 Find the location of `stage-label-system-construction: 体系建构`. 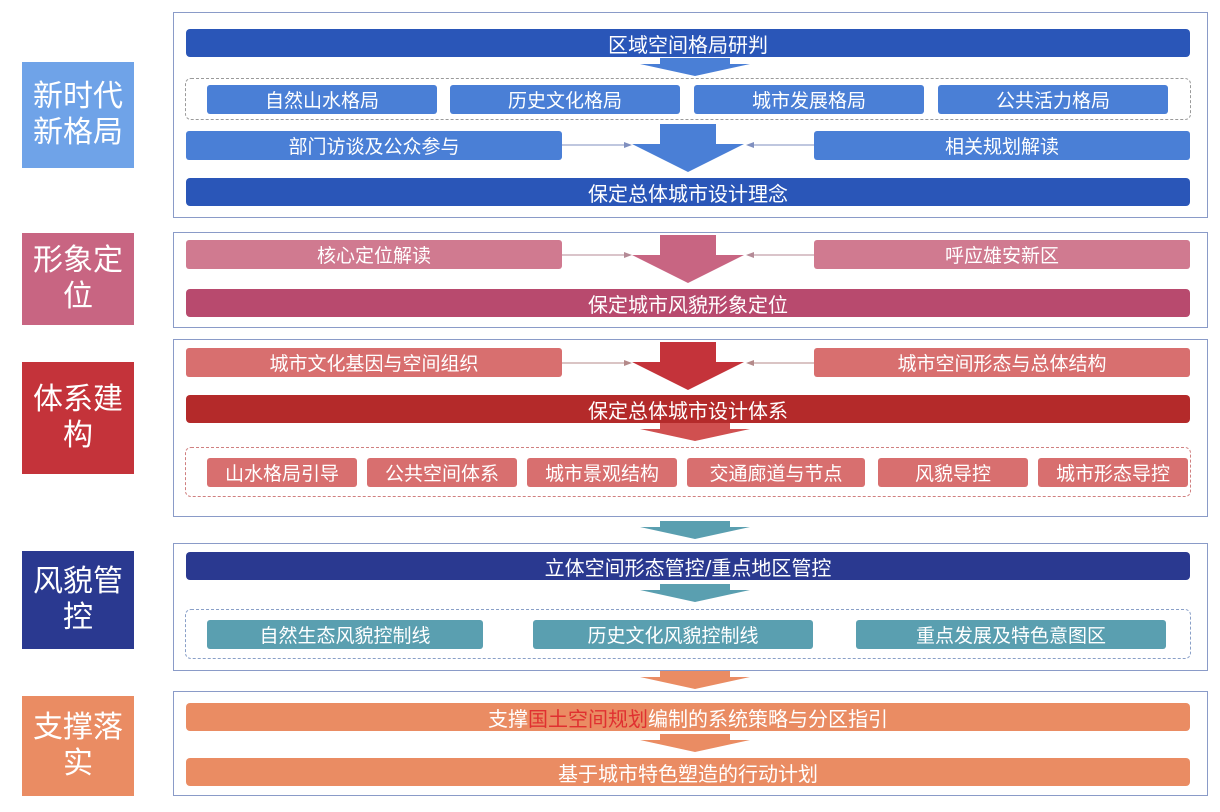

stage-label-system-construction: 体系建构 is located at coordinates (78, 418).